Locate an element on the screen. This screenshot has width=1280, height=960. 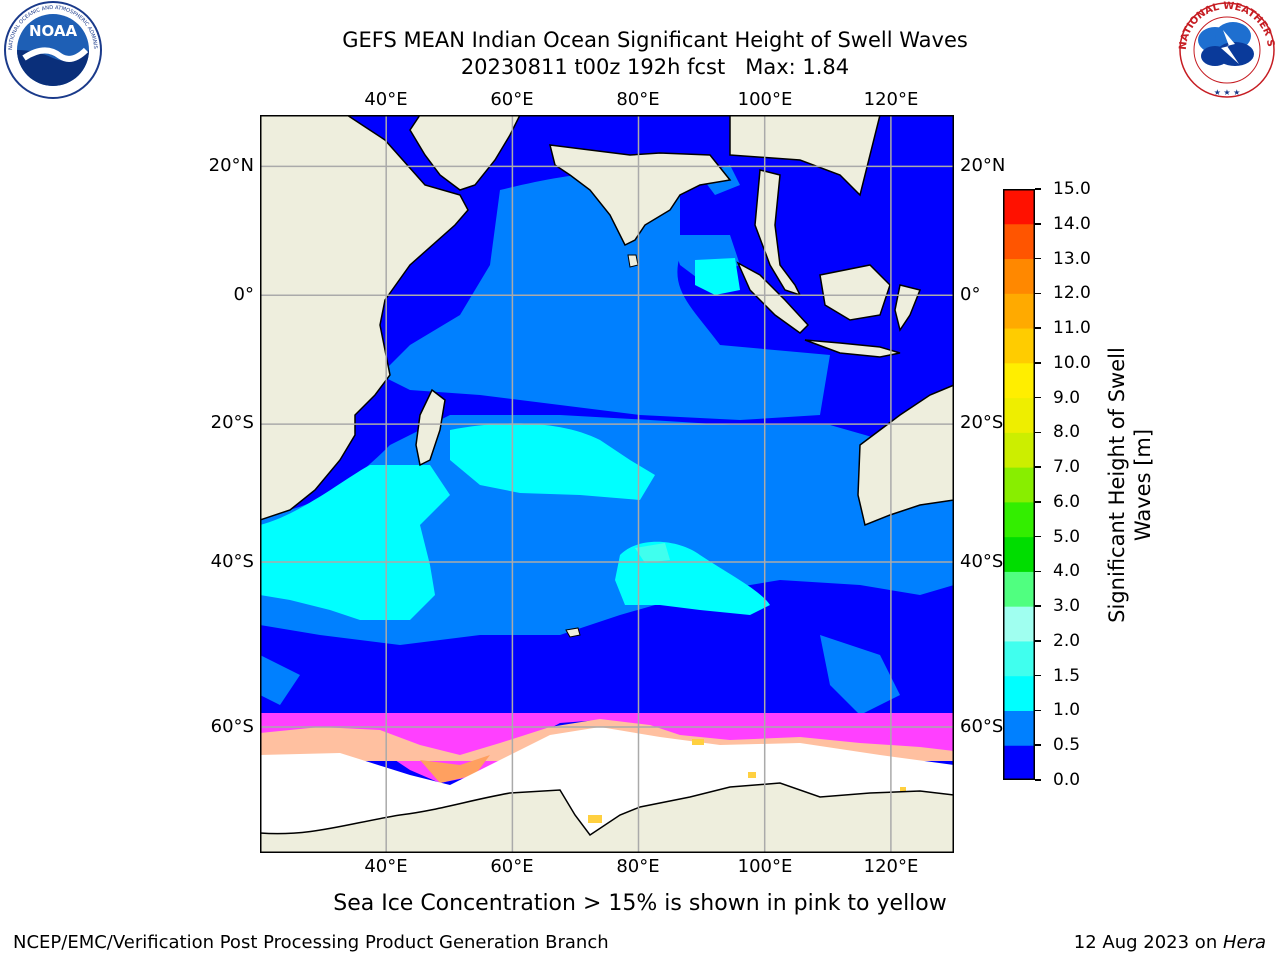
footer-date: 12 Aug 2023 on Hera is located at coordinates (1170, 943).